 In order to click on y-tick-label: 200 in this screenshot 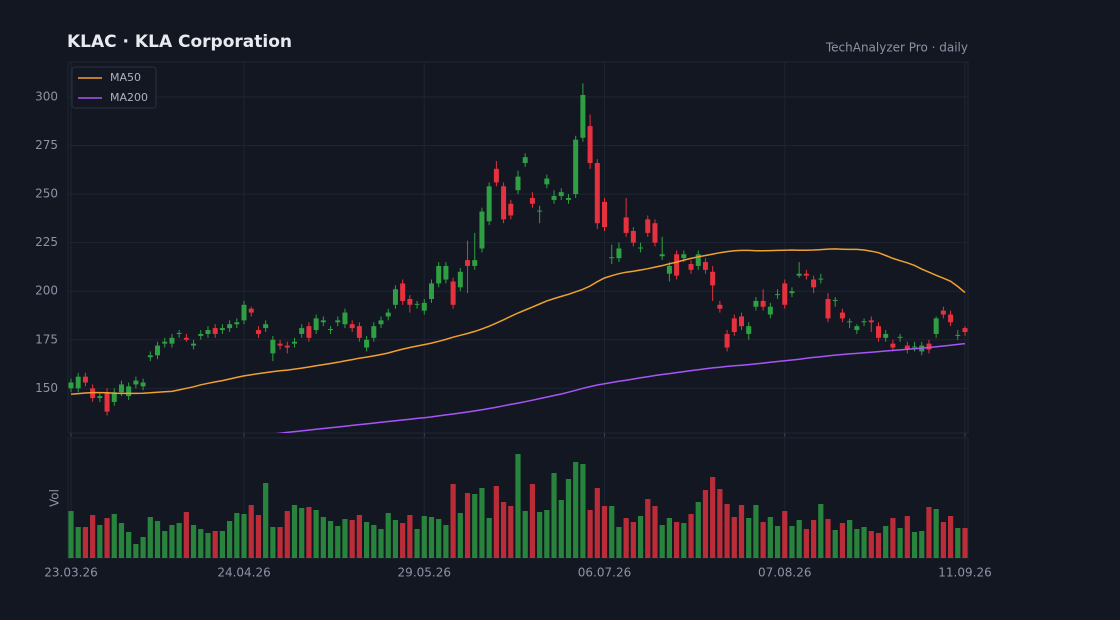, I will do `click(46, 291)`.